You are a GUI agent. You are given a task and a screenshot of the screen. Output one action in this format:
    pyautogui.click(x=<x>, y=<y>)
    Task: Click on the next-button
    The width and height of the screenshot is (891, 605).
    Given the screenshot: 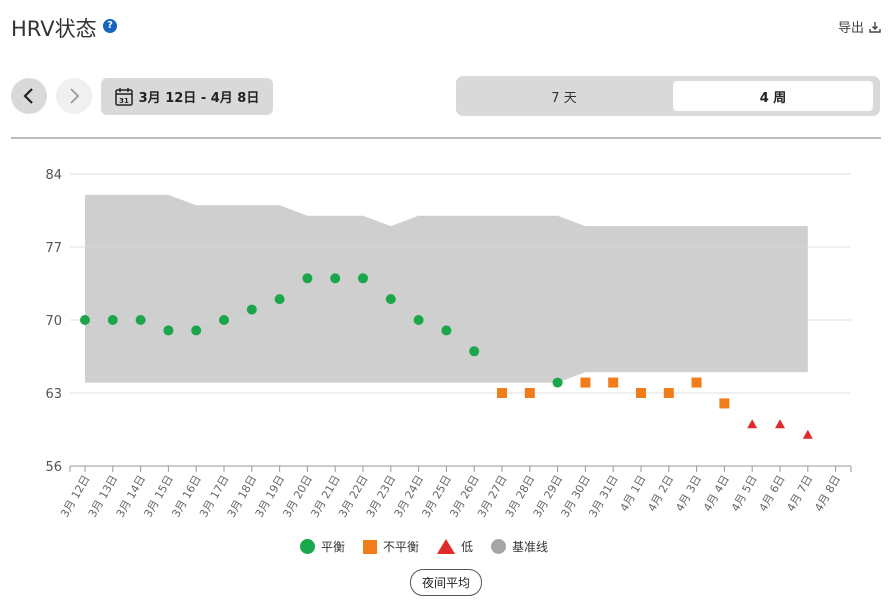 What is the action you would take?
    pyautogui.click(x=74, y=96)
    